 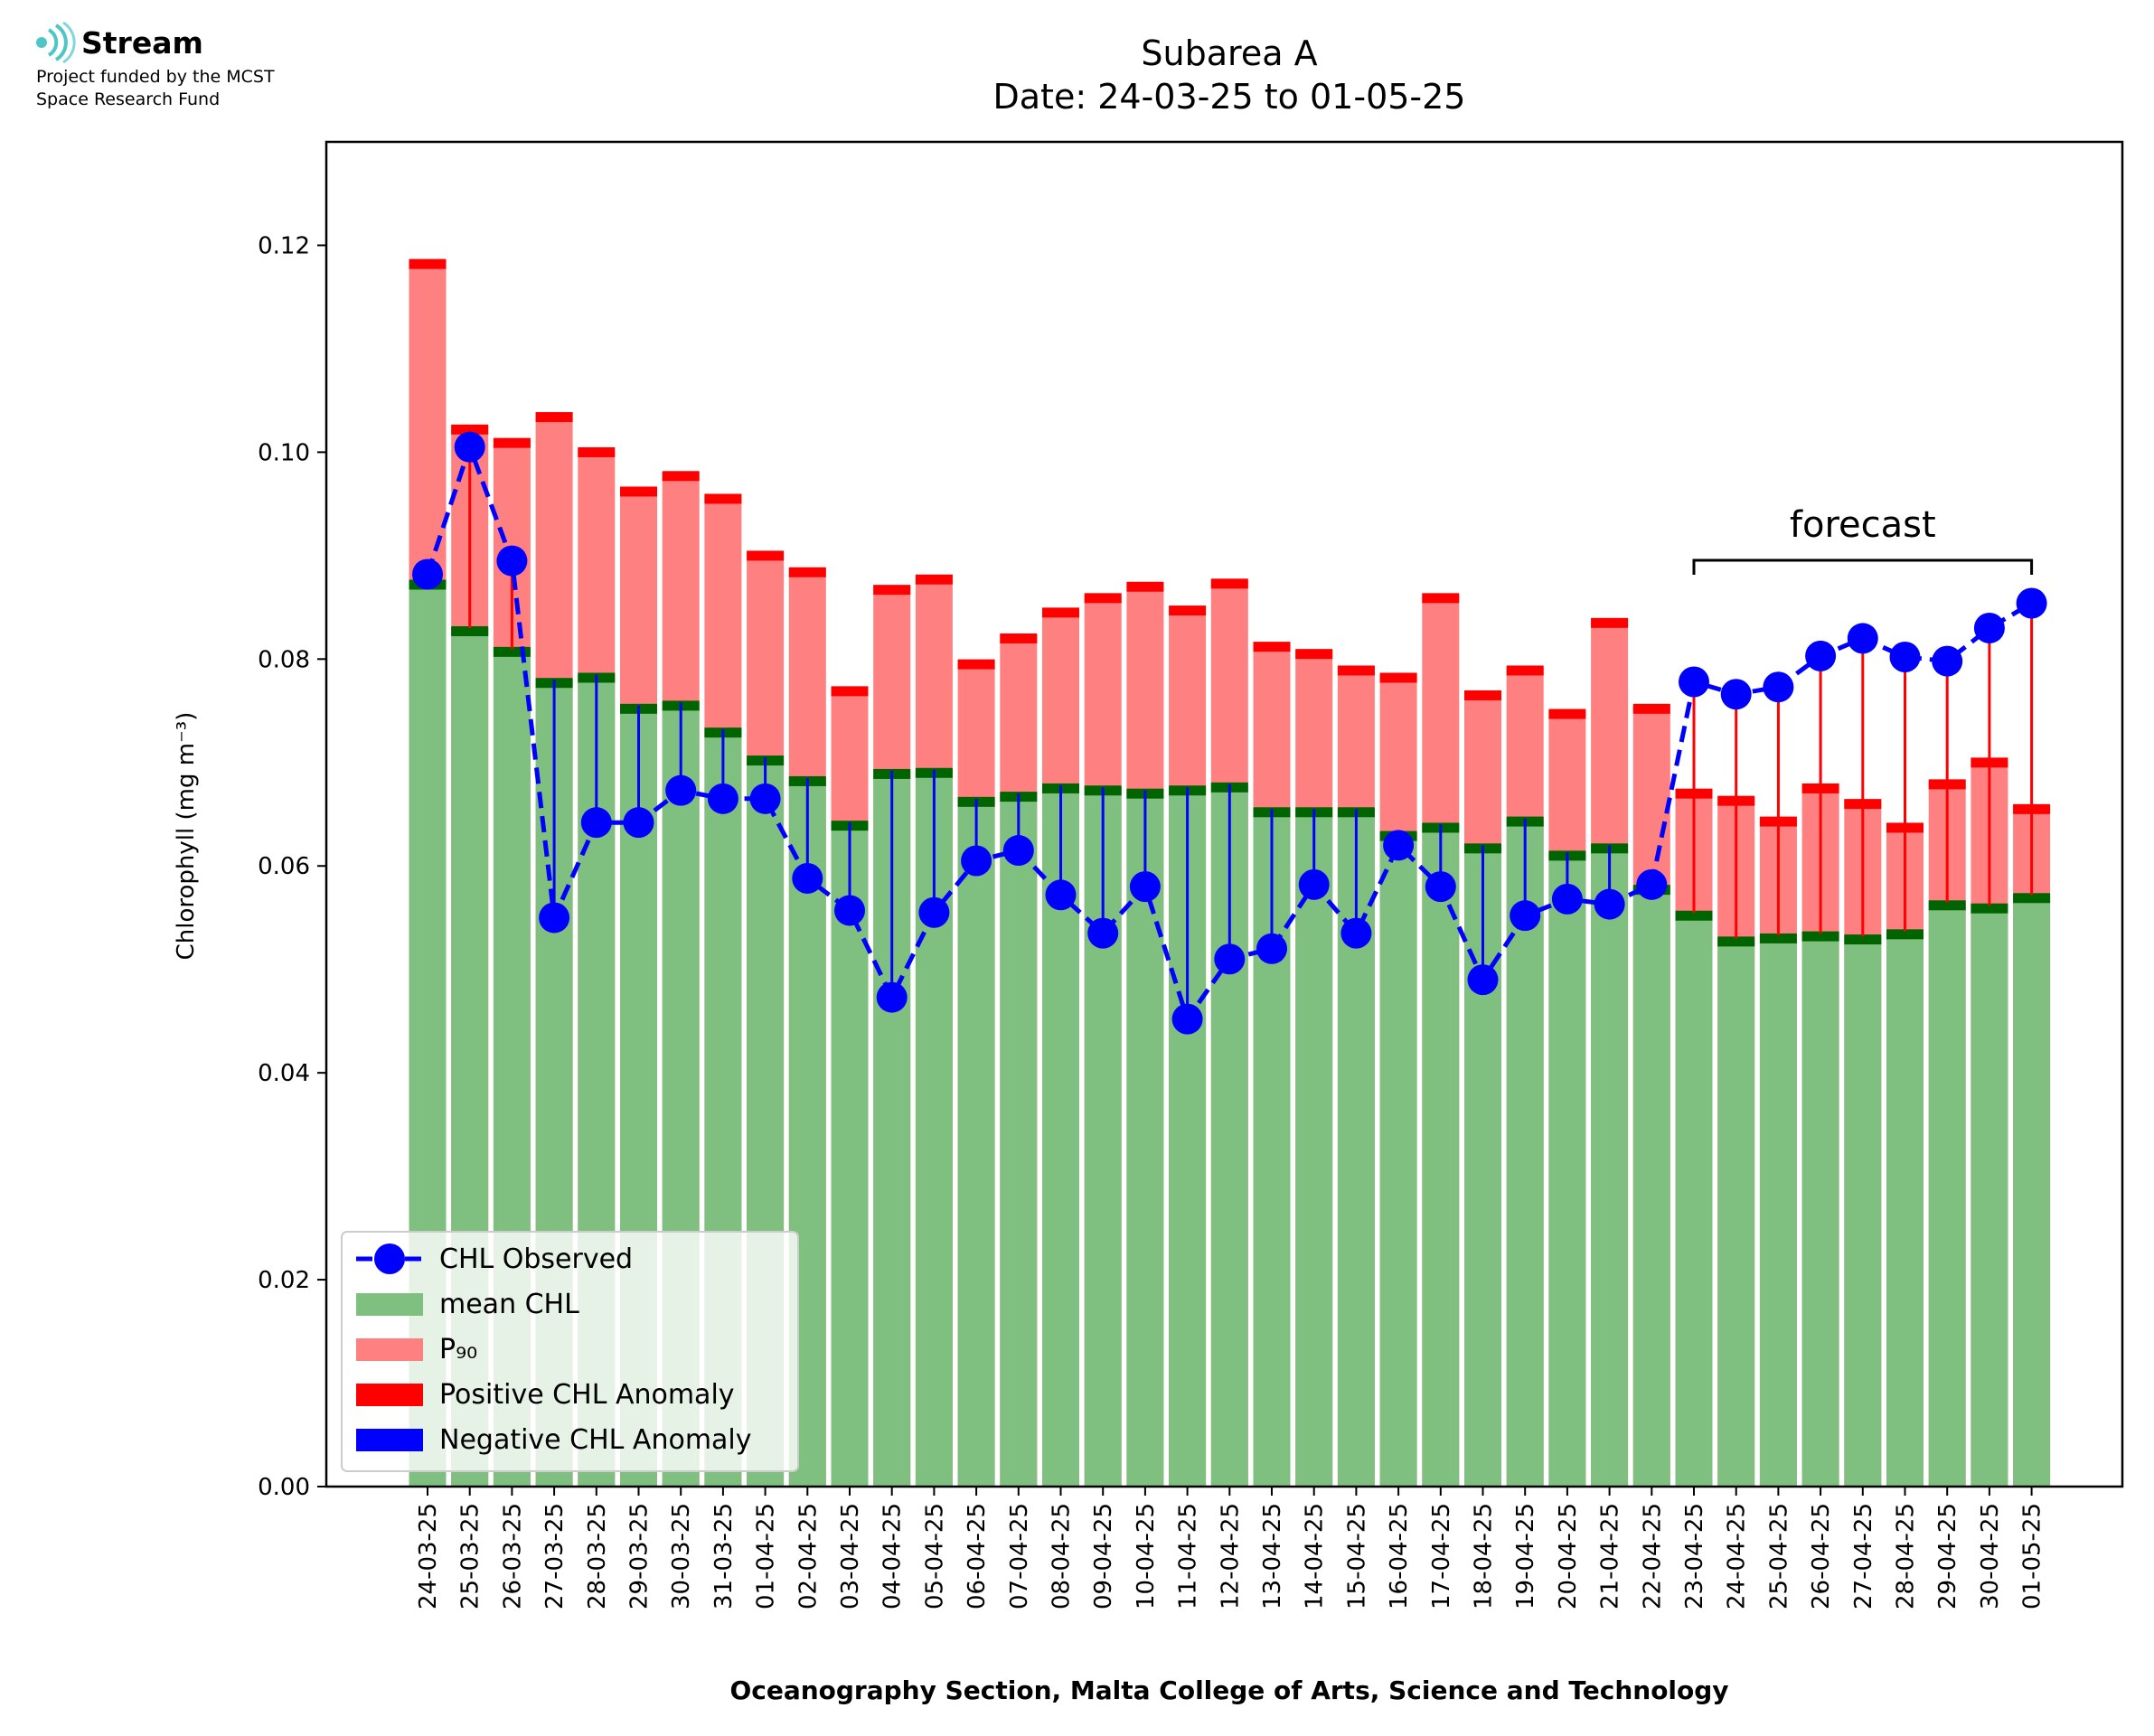 What do you see at coordinates (1020, 1556) in the screenshot?
I see `x-tick-label: 07-04-25` at bounding box center [1020, 1556].